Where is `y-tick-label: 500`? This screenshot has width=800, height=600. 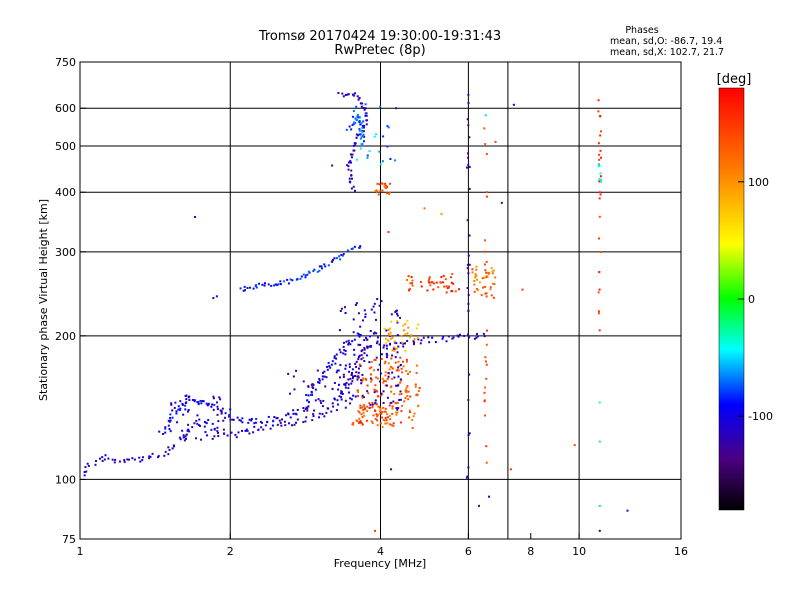
y-tick-label: 500 is located at coordinates (65, 146).